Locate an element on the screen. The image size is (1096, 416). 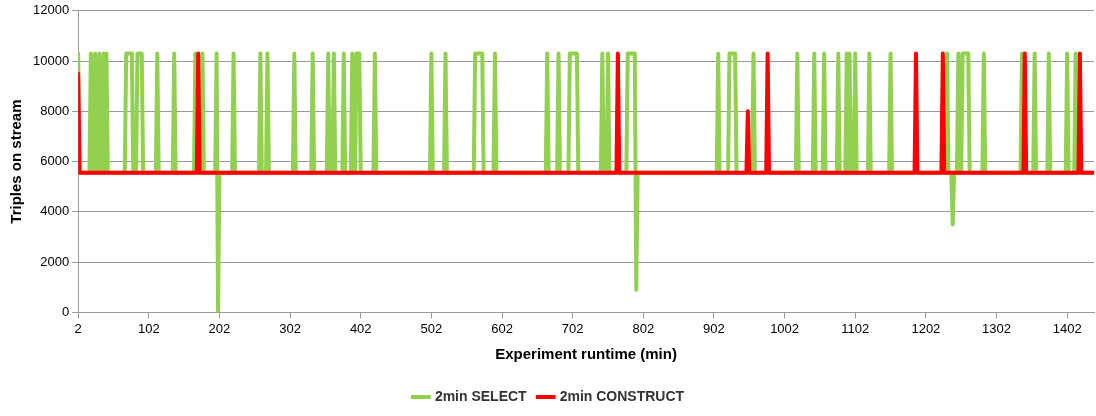
y-tick-label: 0 is located at coordinates (65, 311).